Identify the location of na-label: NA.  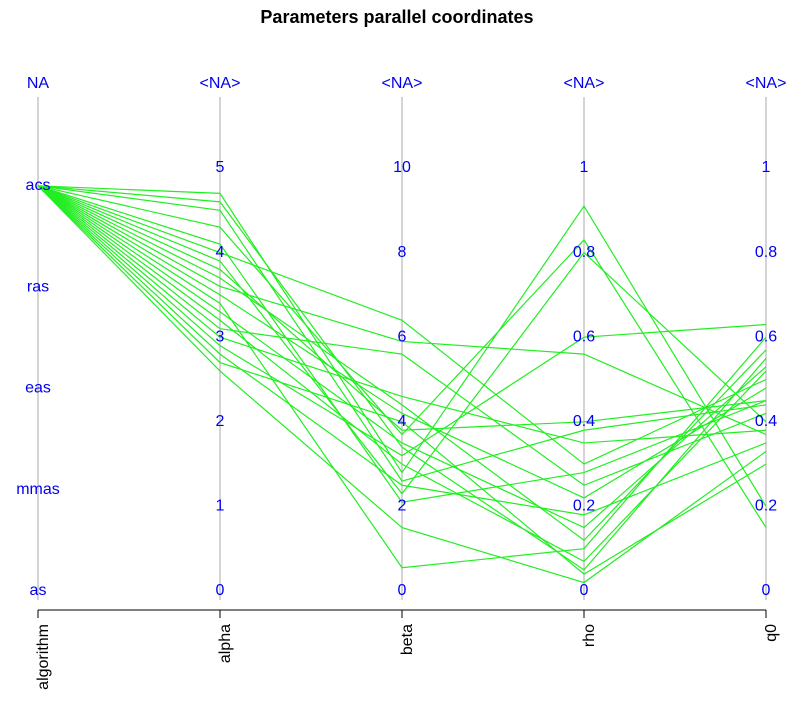
(38, 83).